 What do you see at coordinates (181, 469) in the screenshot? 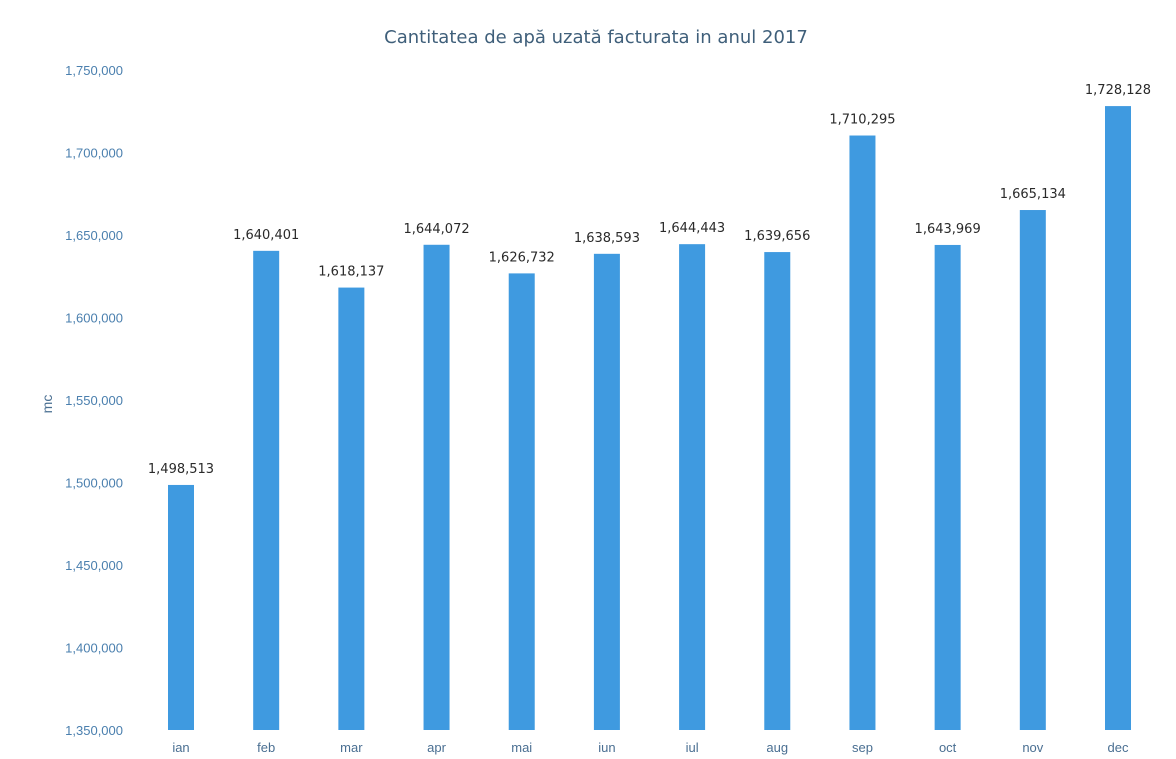
I see `data-label: 1,498,513` at bounding box center [181, 469].